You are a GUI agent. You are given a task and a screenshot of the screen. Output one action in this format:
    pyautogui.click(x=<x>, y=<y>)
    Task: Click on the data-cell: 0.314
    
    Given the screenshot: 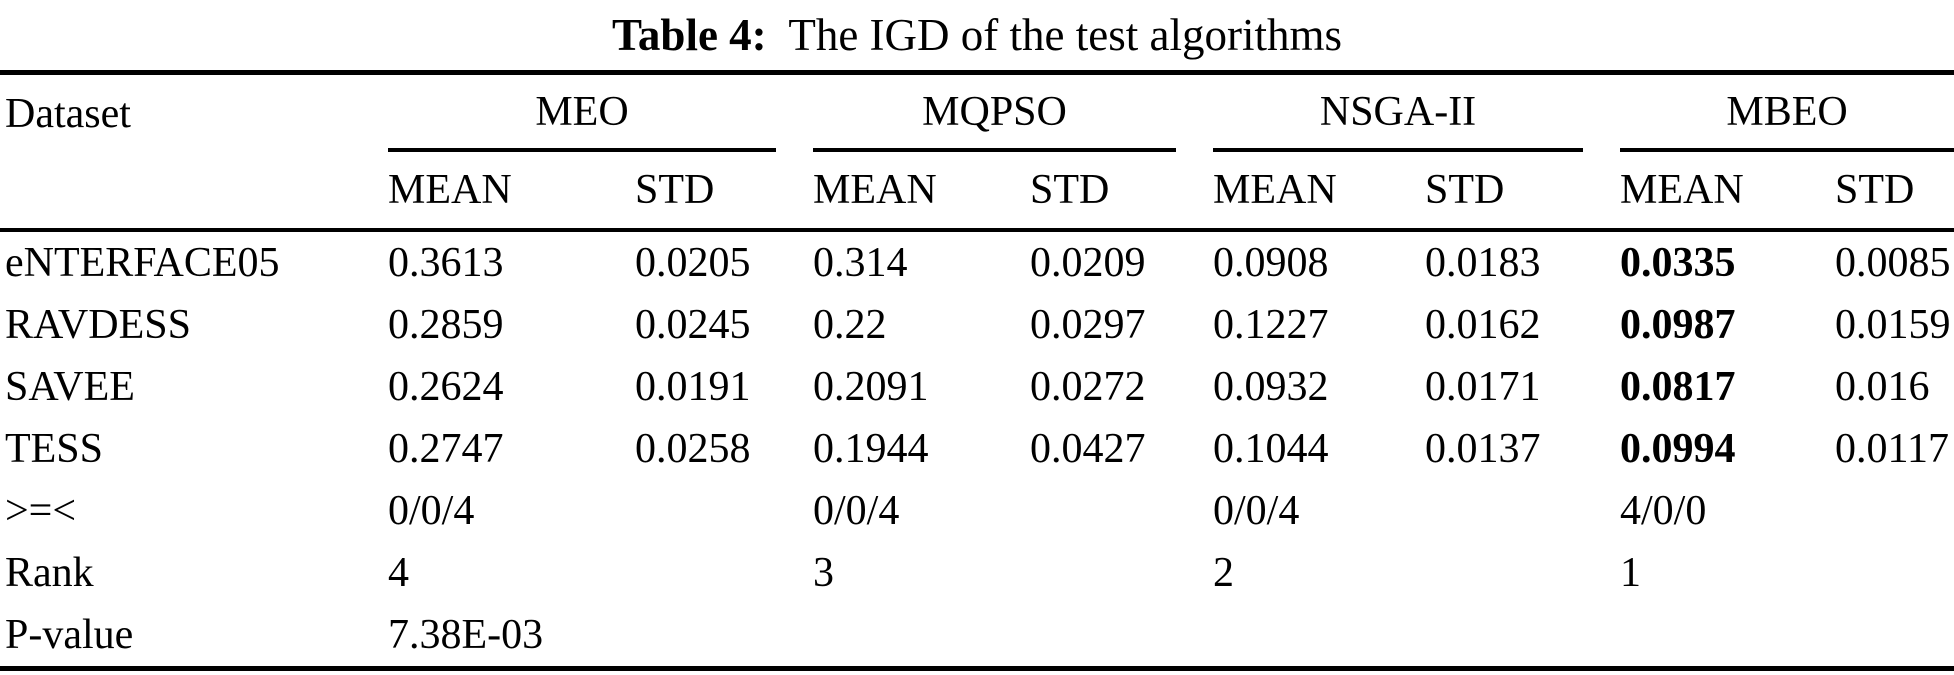 What is the action you would take?
    pyautogui.click(x=860, y=263)
    